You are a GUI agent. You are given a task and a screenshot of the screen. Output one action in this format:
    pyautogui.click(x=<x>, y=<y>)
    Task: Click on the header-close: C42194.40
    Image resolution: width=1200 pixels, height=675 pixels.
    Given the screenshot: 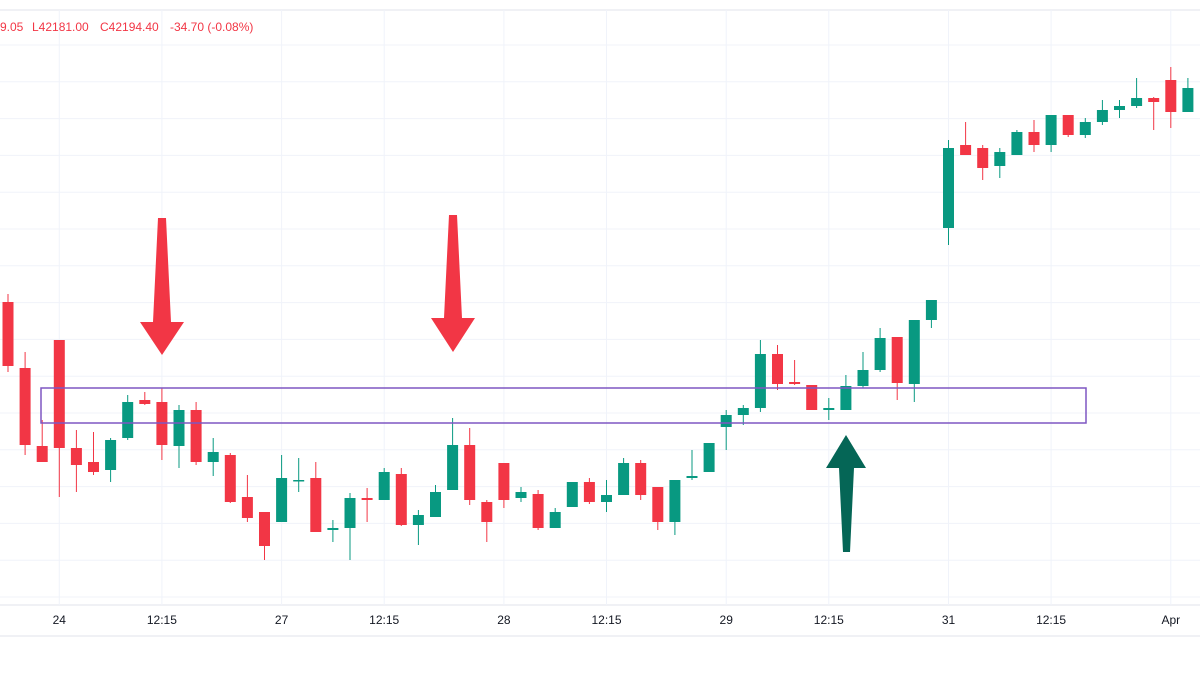 What is the action you would take?
    pyautogui.click(x=129, y=27)
    